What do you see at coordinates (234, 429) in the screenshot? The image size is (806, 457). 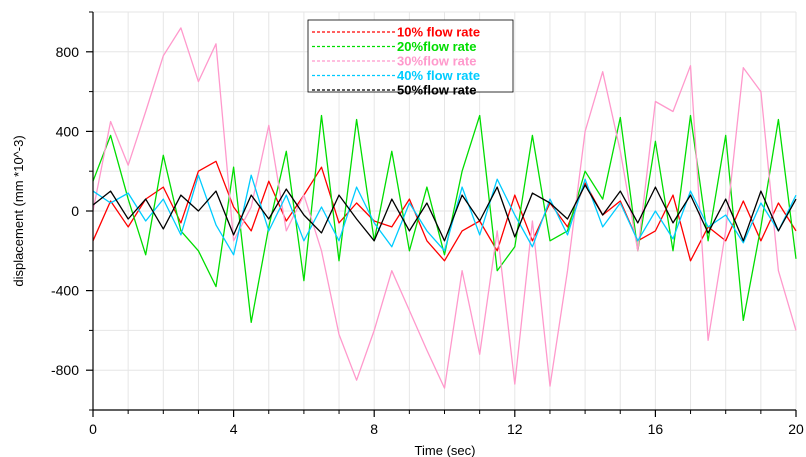 I see `x-tick-label: 4` at bounding box center [234, 429].